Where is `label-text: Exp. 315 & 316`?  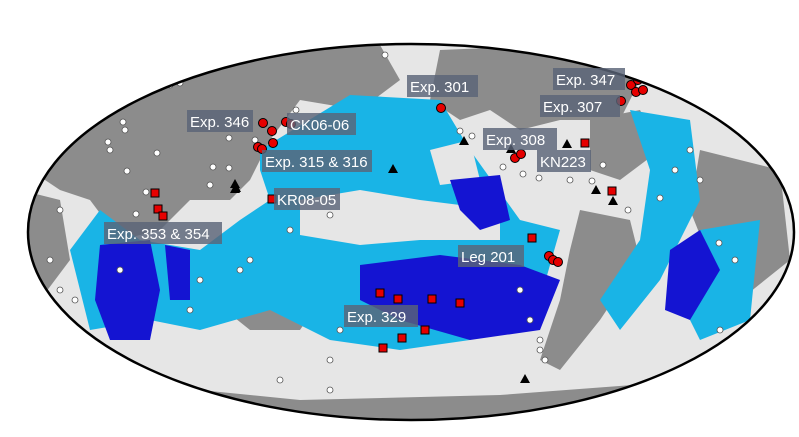 label-text: Exp. 315 & 316 is located at coordinates (316, 162).